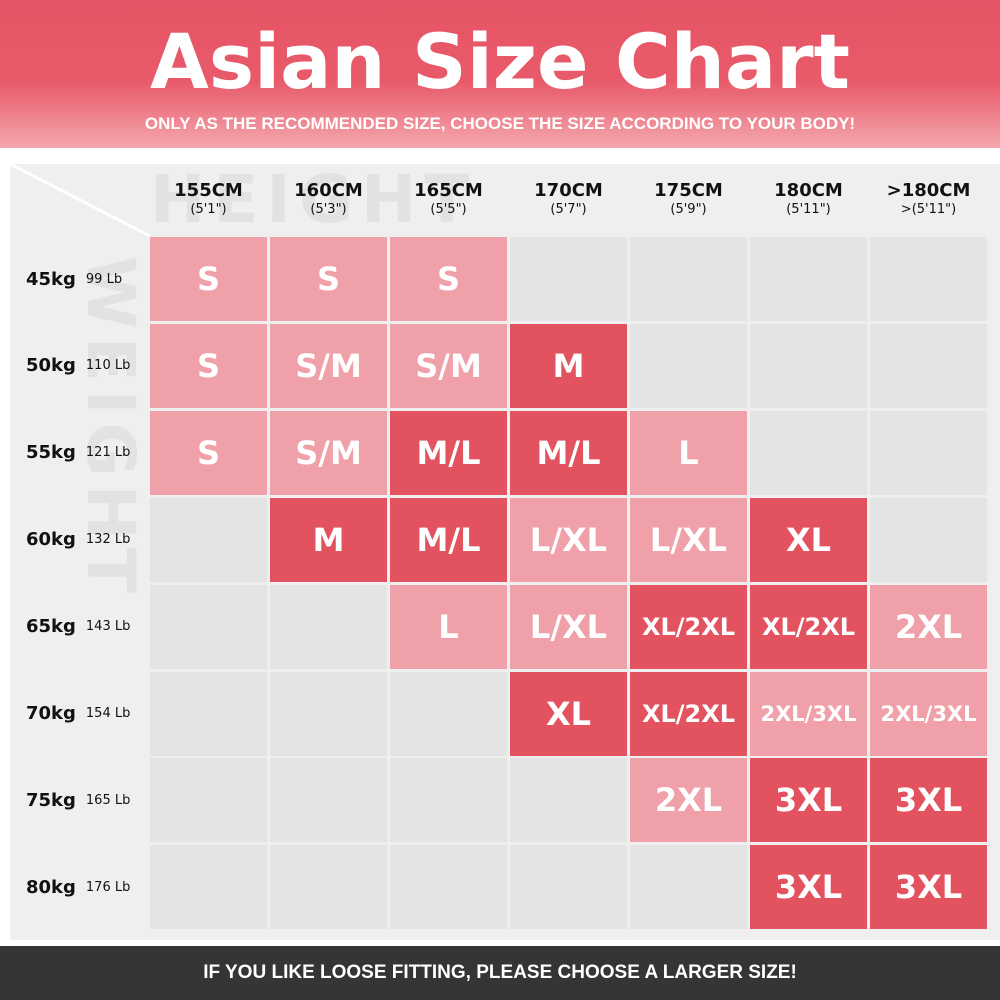  I want to click on diagonal-line, so click(80, 200).